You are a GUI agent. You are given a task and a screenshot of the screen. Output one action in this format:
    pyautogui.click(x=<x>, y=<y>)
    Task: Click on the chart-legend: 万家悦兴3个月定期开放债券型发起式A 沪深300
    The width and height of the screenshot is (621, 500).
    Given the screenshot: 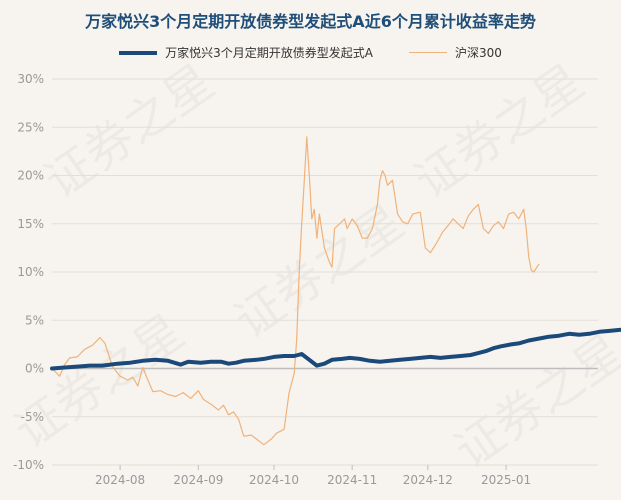 What is the action you would take?
    pyautogui.click(x=310, y=52)
    